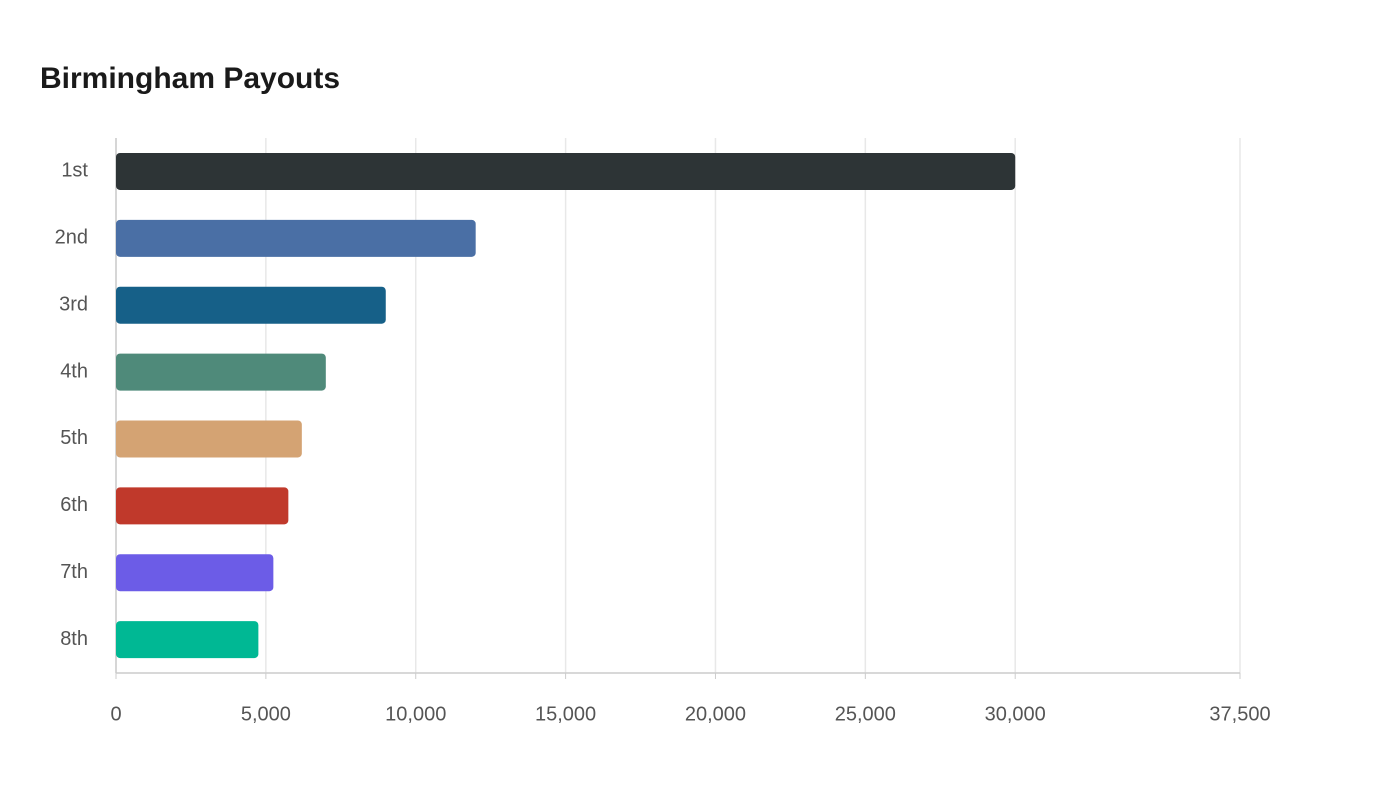  What do you see at coordinates (415, 714) in the screenshot?
I see `x-tick-label: 10,000` at bounding box center [415, 714].